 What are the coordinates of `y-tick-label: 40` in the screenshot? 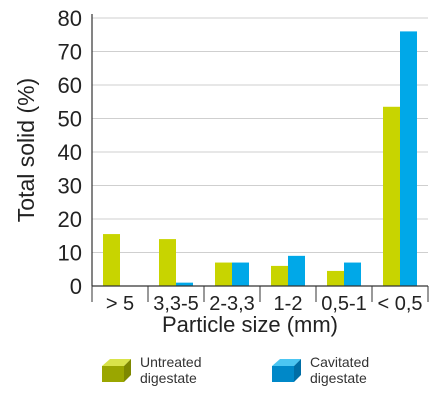 It's located at (70, 152).